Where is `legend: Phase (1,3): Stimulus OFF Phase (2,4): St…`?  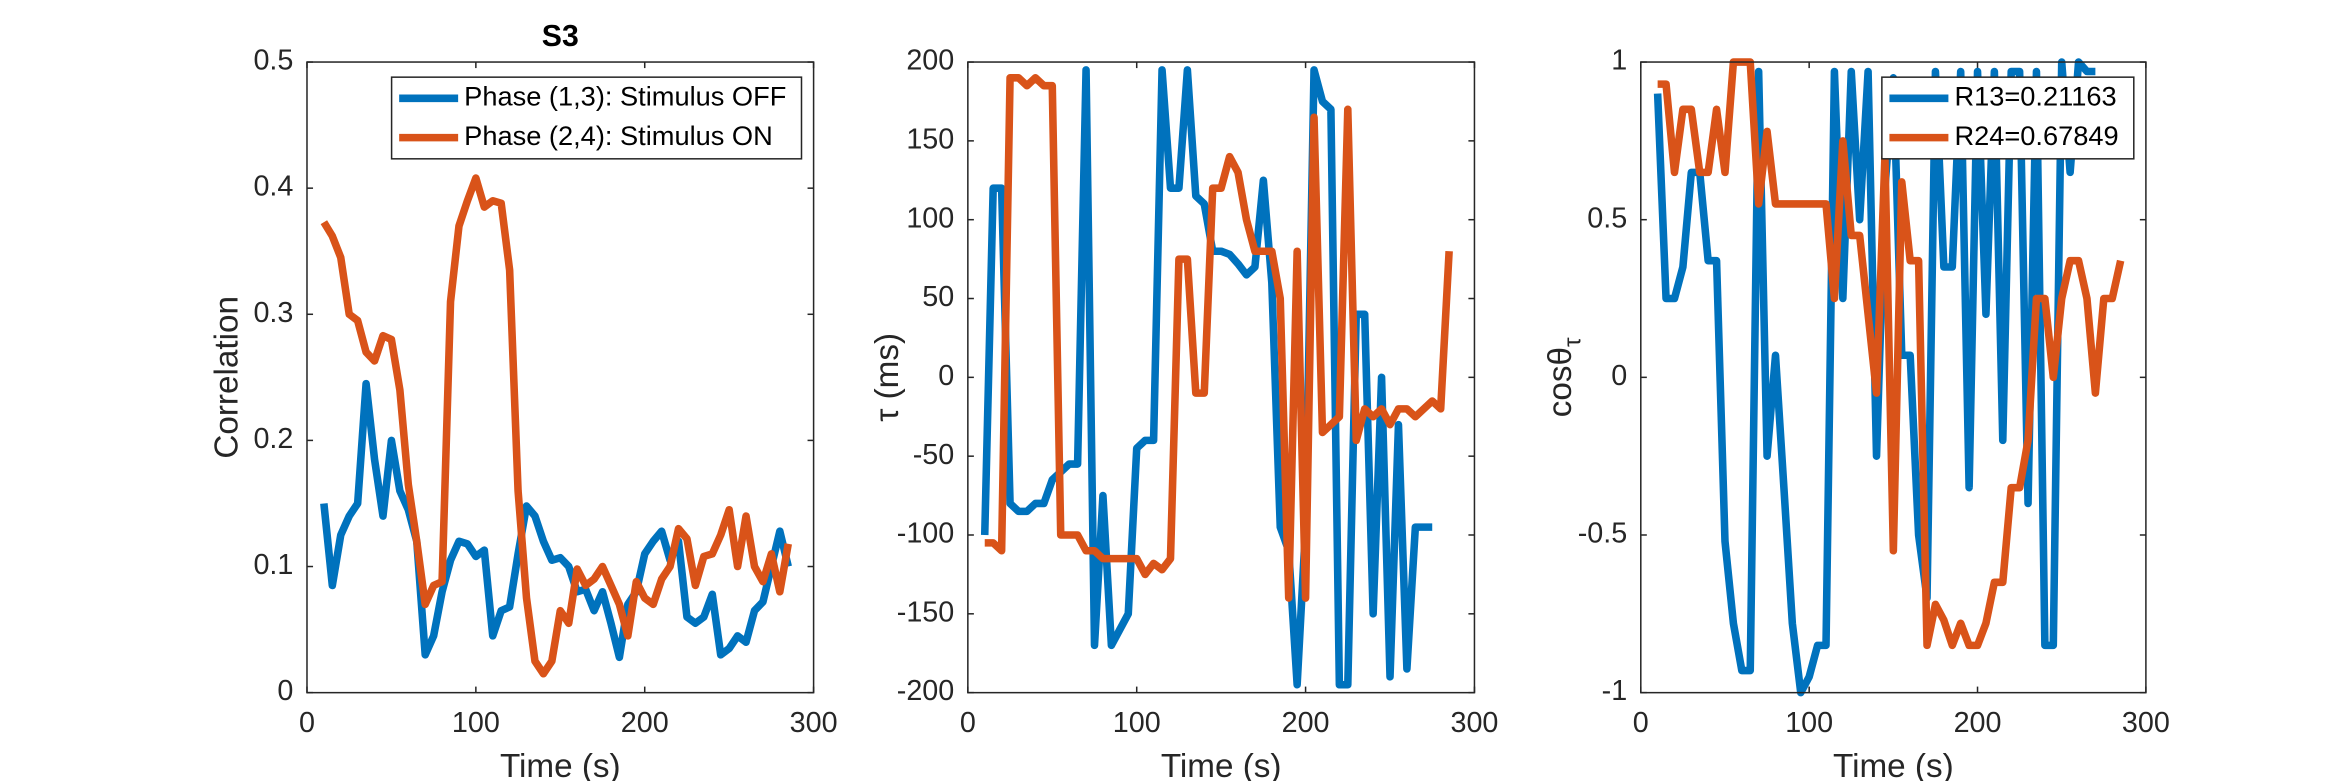 legend: Phase (1,3): Stimulus OFF Phase (2,4): St… is located at coordinates (596, 118).